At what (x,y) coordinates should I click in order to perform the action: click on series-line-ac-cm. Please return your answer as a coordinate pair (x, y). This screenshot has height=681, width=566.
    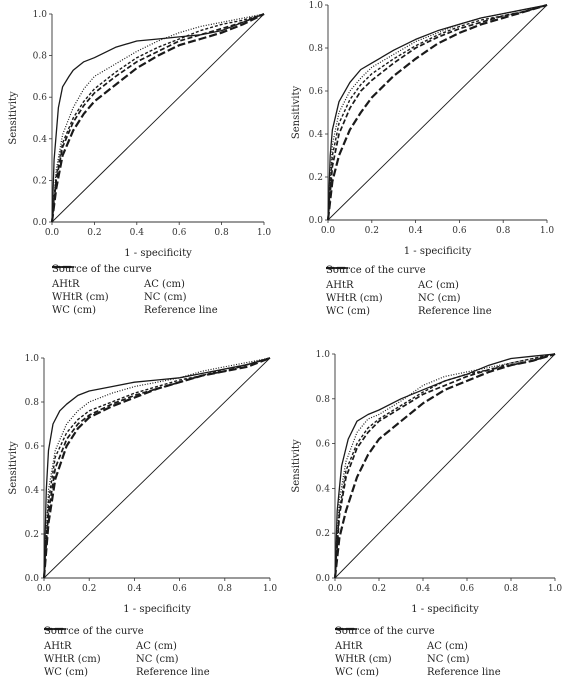
    Looking at the image, I should click on (157, 468).